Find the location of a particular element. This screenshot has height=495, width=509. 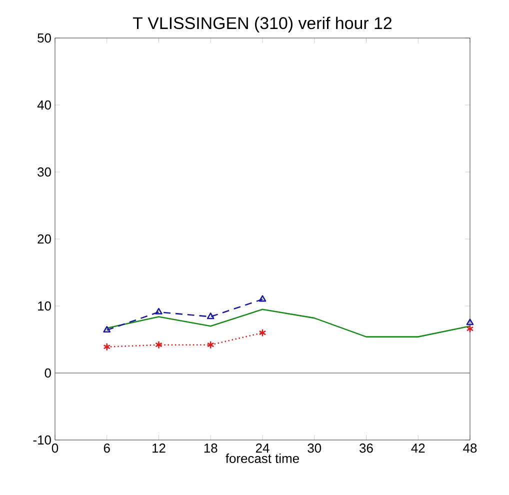

y-tick-label: 40 is located at coordinates (44, 105).